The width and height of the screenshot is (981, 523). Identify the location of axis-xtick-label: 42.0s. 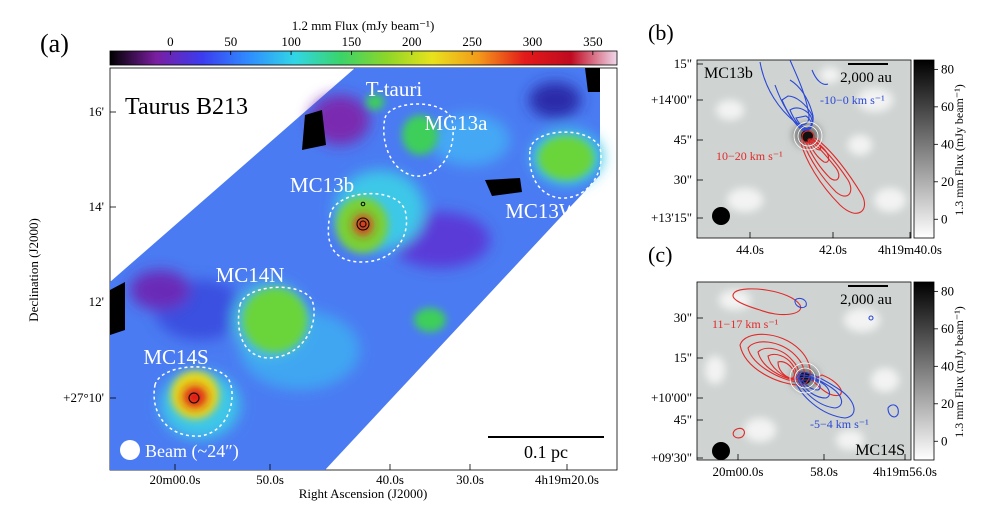
(833, 249).